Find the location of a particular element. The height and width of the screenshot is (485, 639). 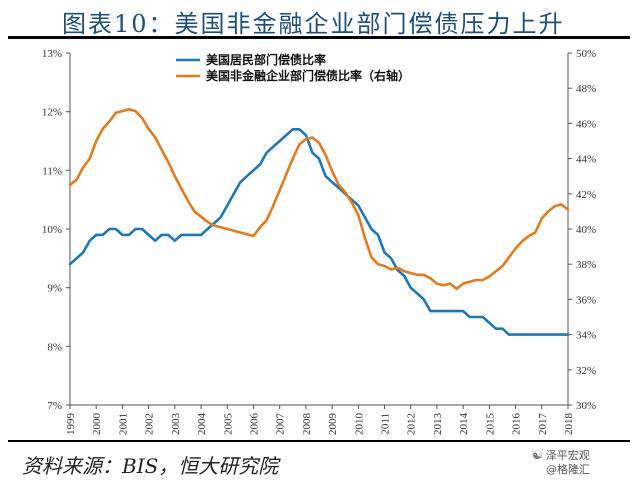

y-right-tick-label: 42% is located at coordinates (586, 195).